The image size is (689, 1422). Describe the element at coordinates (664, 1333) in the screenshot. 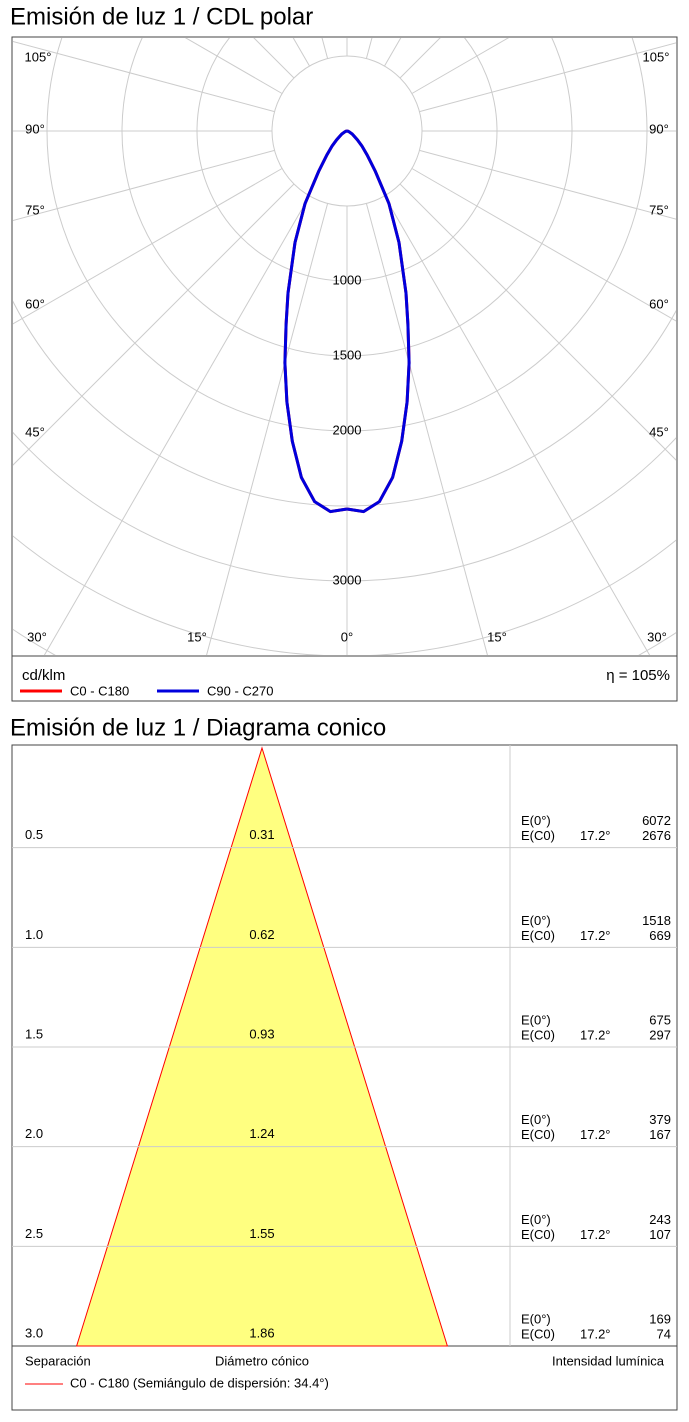

I see `ec0-value: 74` at that location.